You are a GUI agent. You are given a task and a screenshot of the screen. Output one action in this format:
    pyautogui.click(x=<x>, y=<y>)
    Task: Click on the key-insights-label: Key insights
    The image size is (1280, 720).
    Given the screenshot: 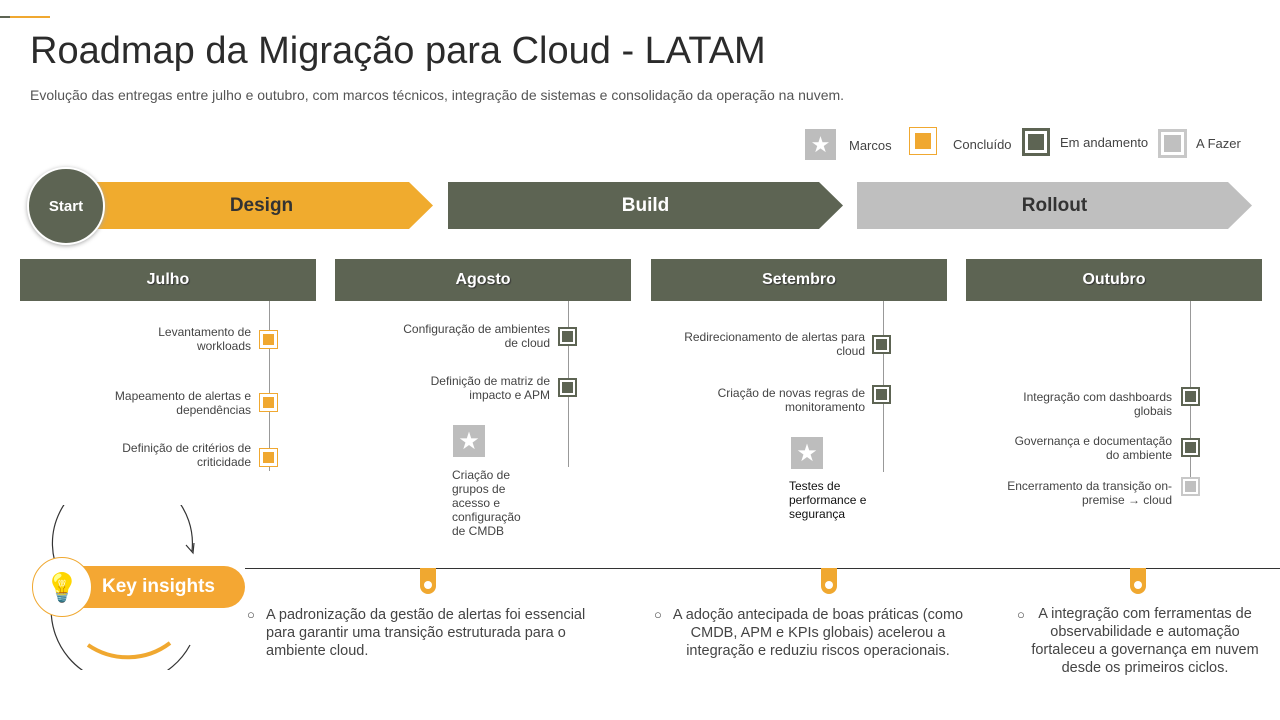 What is the action you would take?
    pyautogui.click(x=158, y=586)
    